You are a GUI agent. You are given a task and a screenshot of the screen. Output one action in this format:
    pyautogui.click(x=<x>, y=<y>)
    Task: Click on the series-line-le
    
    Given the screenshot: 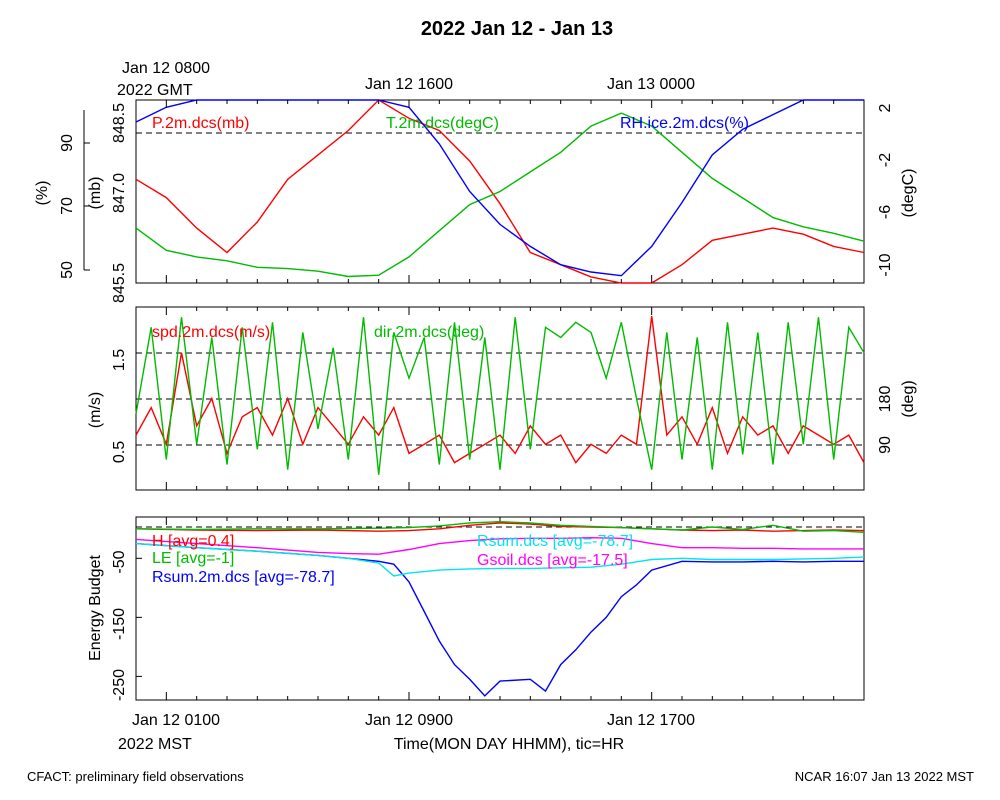 What is the action you would take?
    pyautogui.click(x=500, y=526)
    